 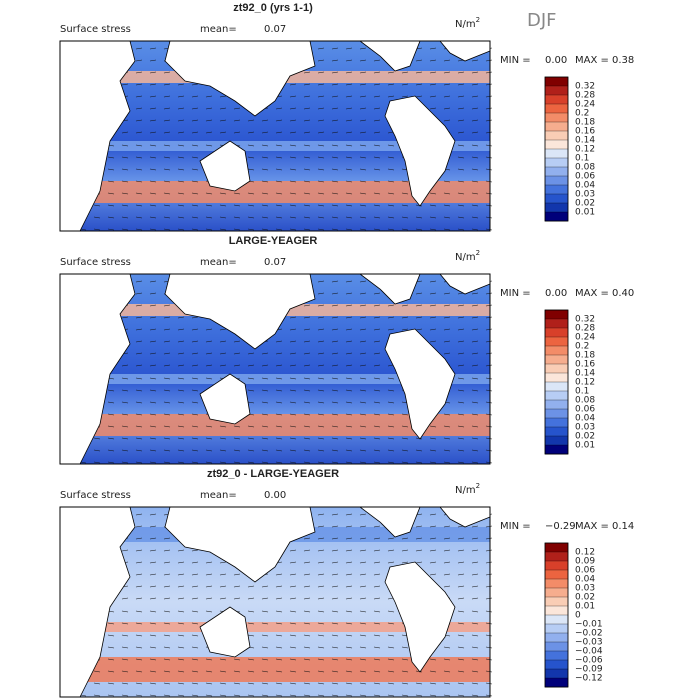 I want to click on min-label: MIN =, so click(x=515, y=526).